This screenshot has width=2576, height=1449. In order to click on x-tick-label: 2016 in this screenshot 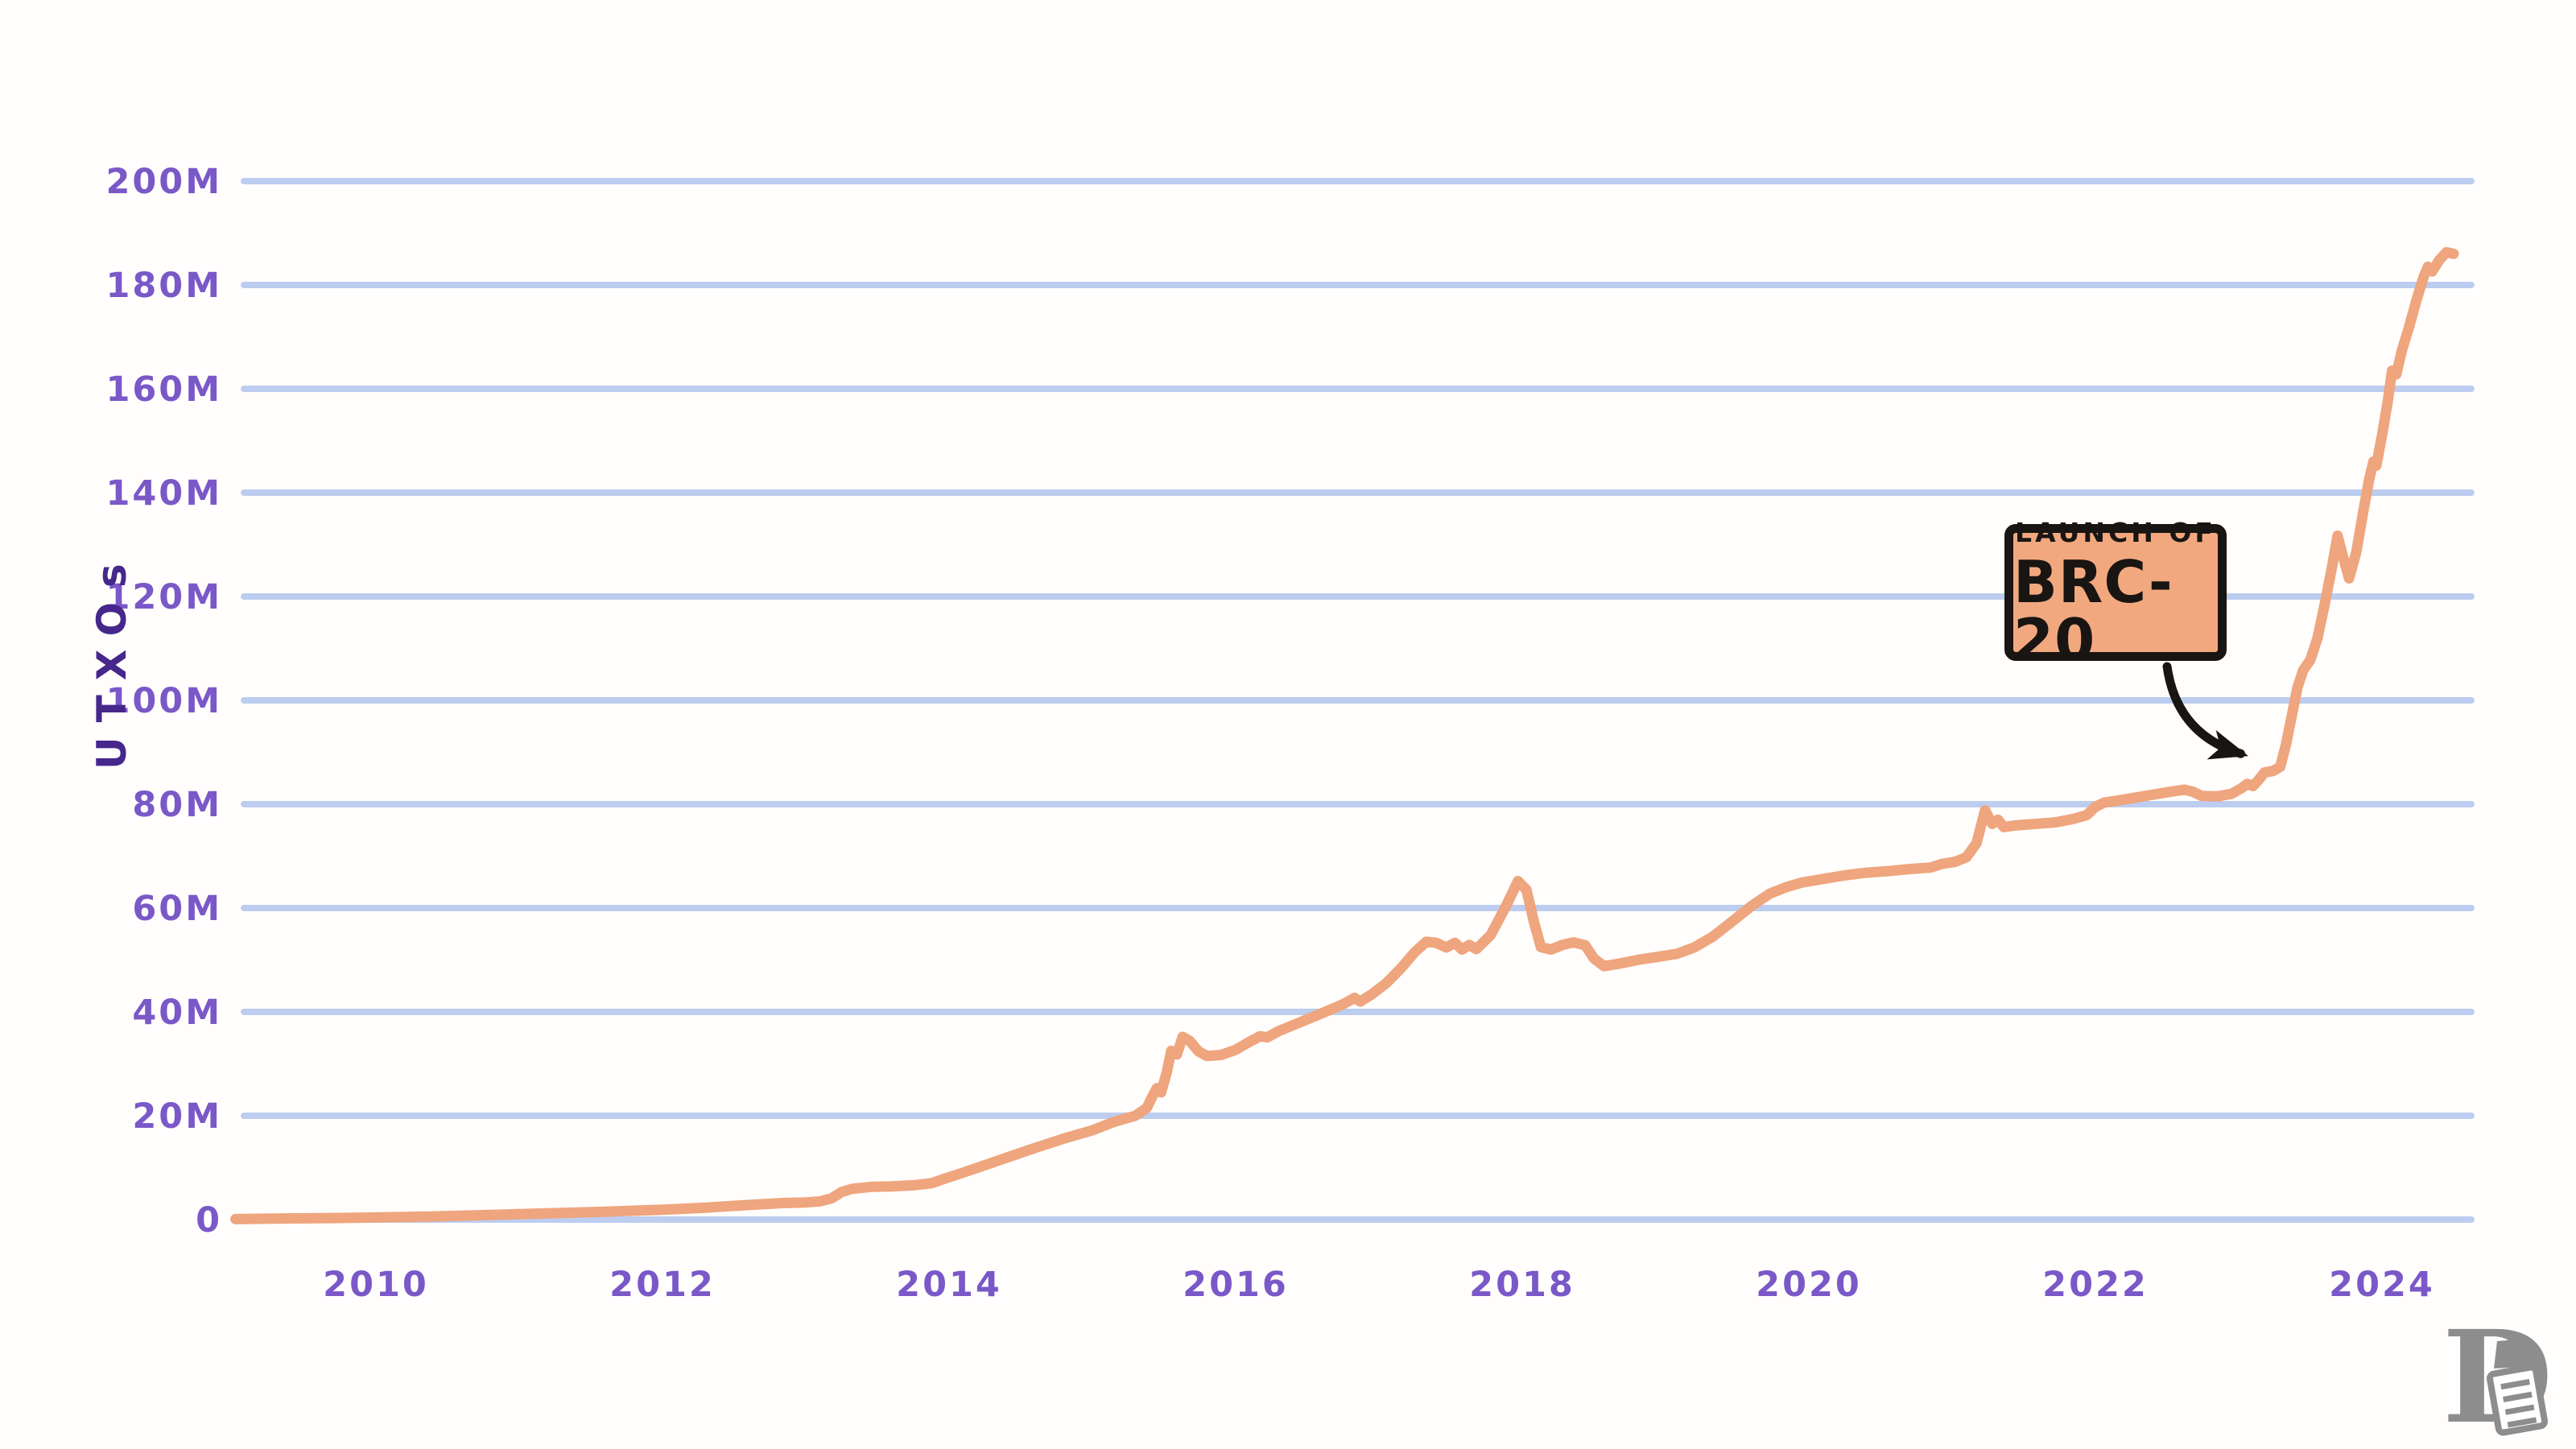, I will do `click(1236, 1285)`.